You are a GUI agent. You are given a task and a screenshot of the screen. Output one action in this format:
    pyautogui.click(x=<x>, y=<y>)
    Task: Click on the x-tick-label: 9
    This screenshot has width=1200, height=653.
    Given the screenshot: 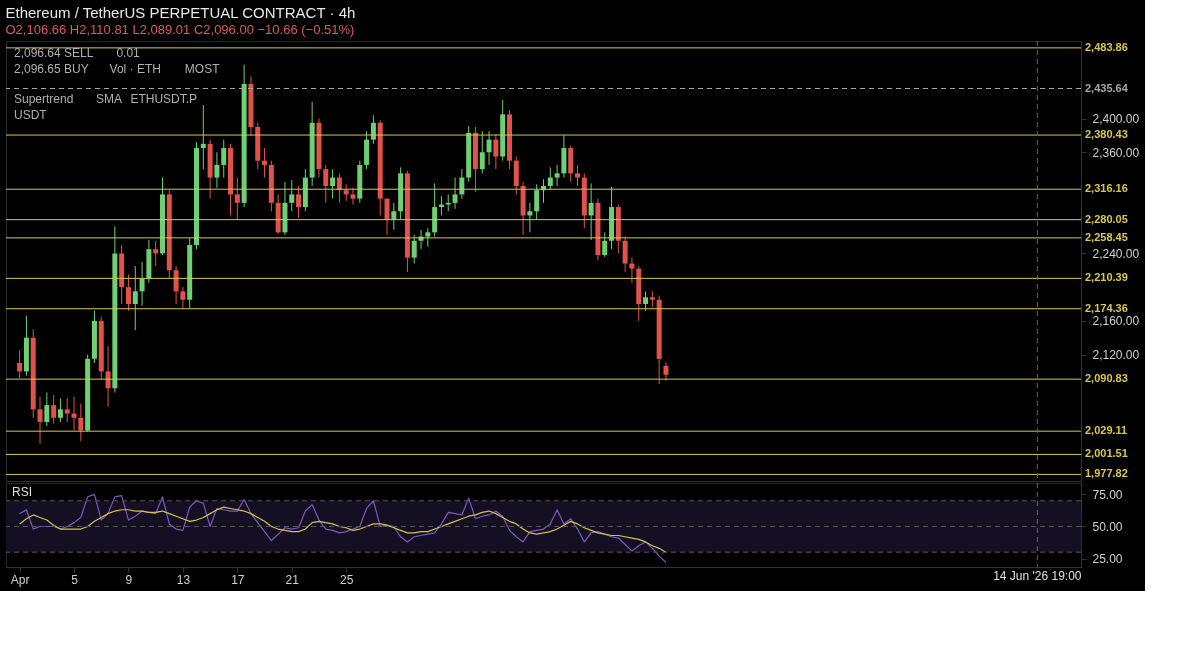 What is the action you would take?
    pyautogui.click(x=129, y=579)
    